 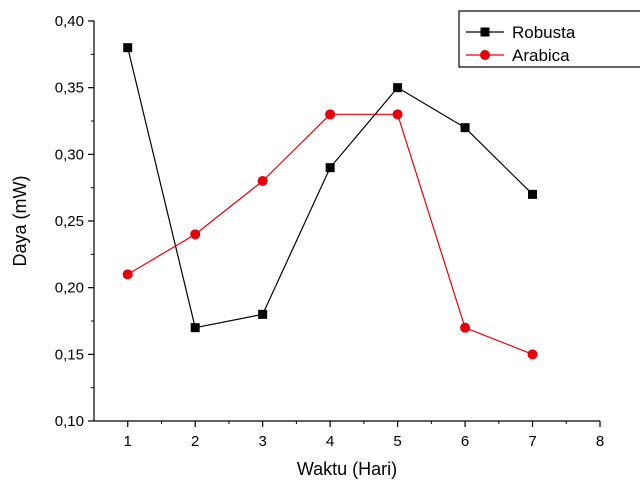 I want to click on x-tick-label: 2, so click(x=195, y=441).